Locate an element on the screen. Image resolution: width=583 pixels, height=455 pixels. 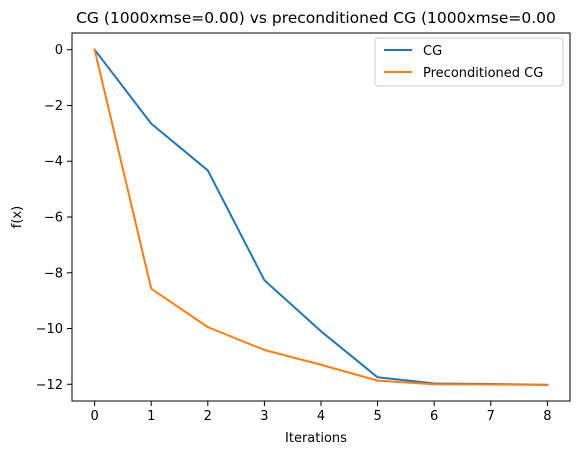
legend: CG Preconditioned CG is located at coordinates (469, 62).